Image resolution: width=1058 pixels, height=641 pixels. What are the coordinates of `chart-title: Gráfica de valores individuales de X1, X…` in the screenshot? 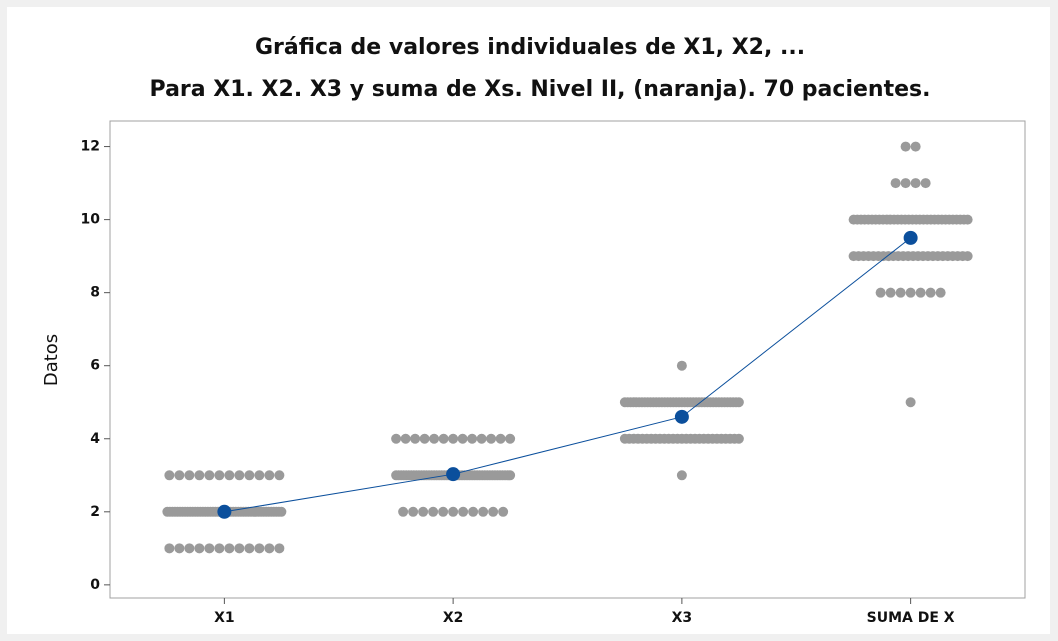 It's located at (530, 47).